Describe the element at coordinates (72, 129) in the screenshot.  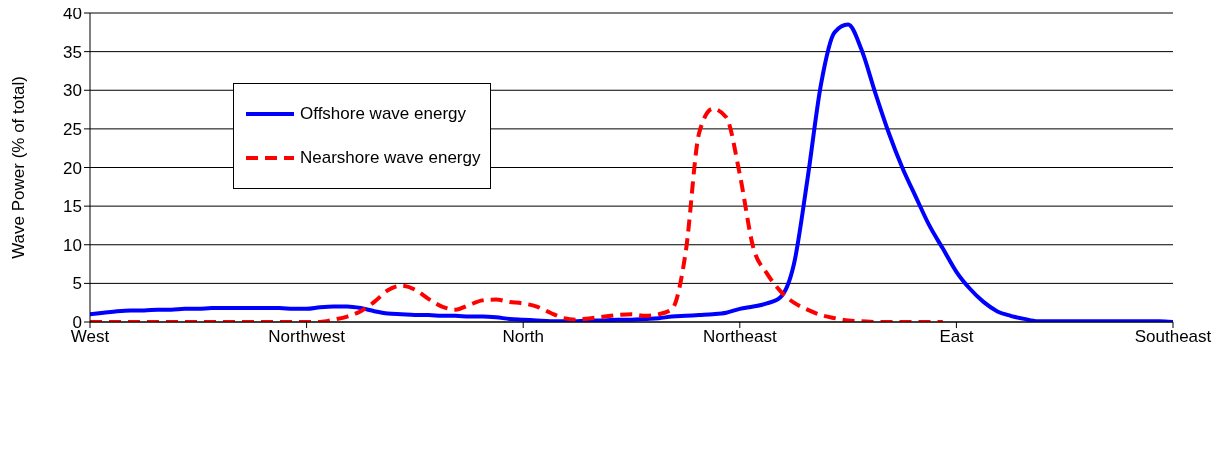
I see `y-tick-label: 25` at that location.